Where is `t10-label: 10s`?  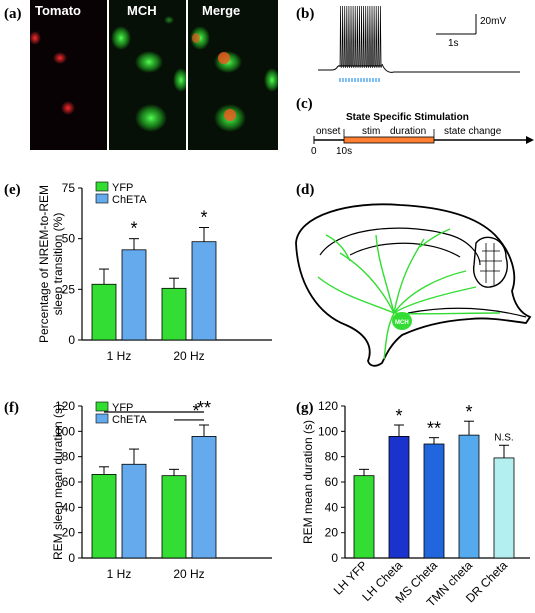 t10-label: 10s is located at coordinates (344, 151).